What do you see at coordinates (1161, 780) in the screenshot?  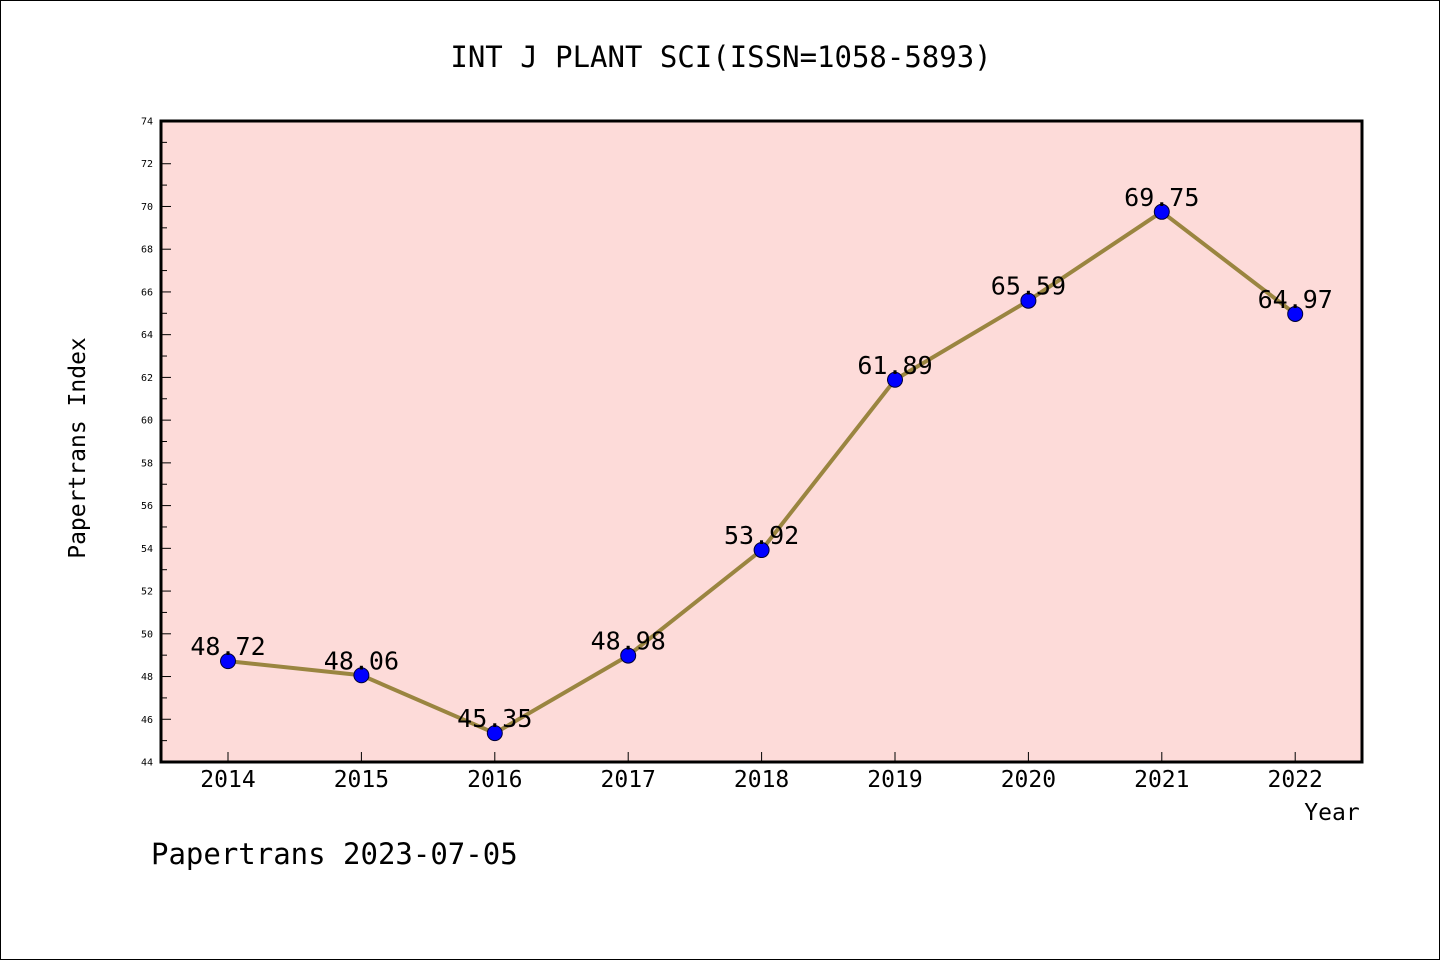 I see `x-tick-label: 2021` at bounding box center [1161, 780].